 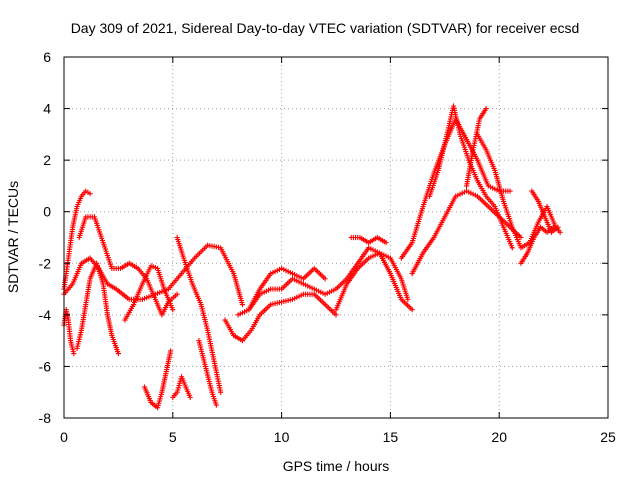 I want to click on series-track-a, so click(x=77, y=240).